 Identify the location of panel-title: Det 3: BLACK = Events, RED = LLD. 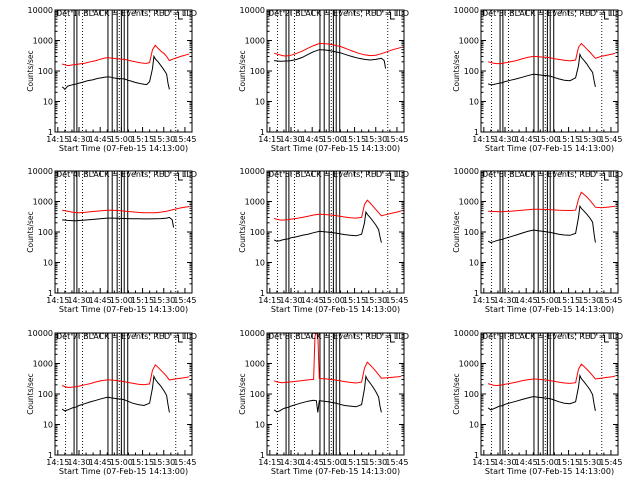
(552, 13).